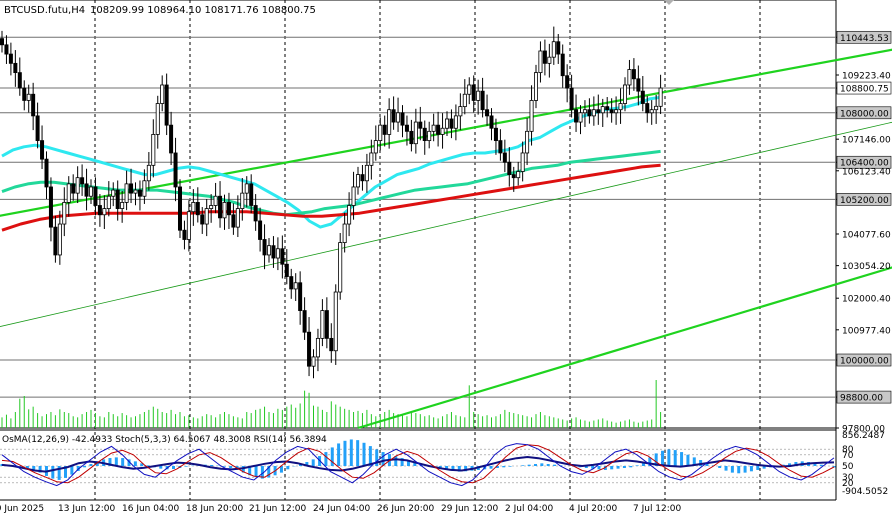  I want to click on level-price-label: 98800.00, so click(861, 399).